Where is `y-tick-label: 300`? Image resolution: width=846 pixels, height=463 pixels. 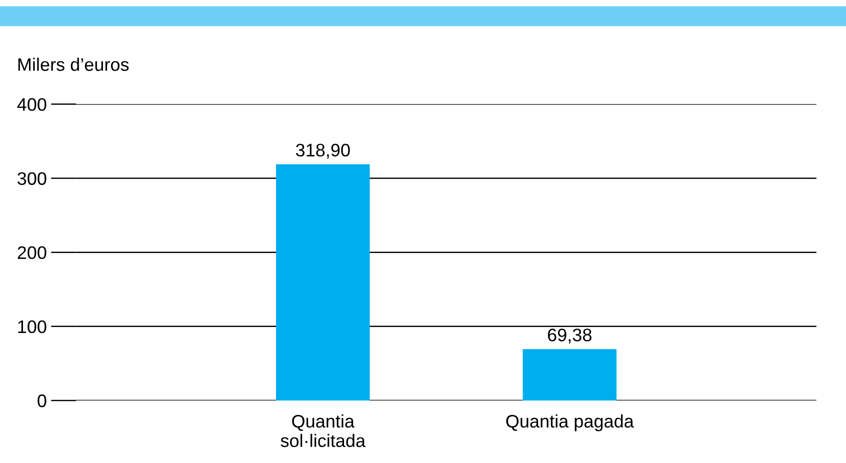
y-tick-label: 300 is located at coordinates (32, 178).